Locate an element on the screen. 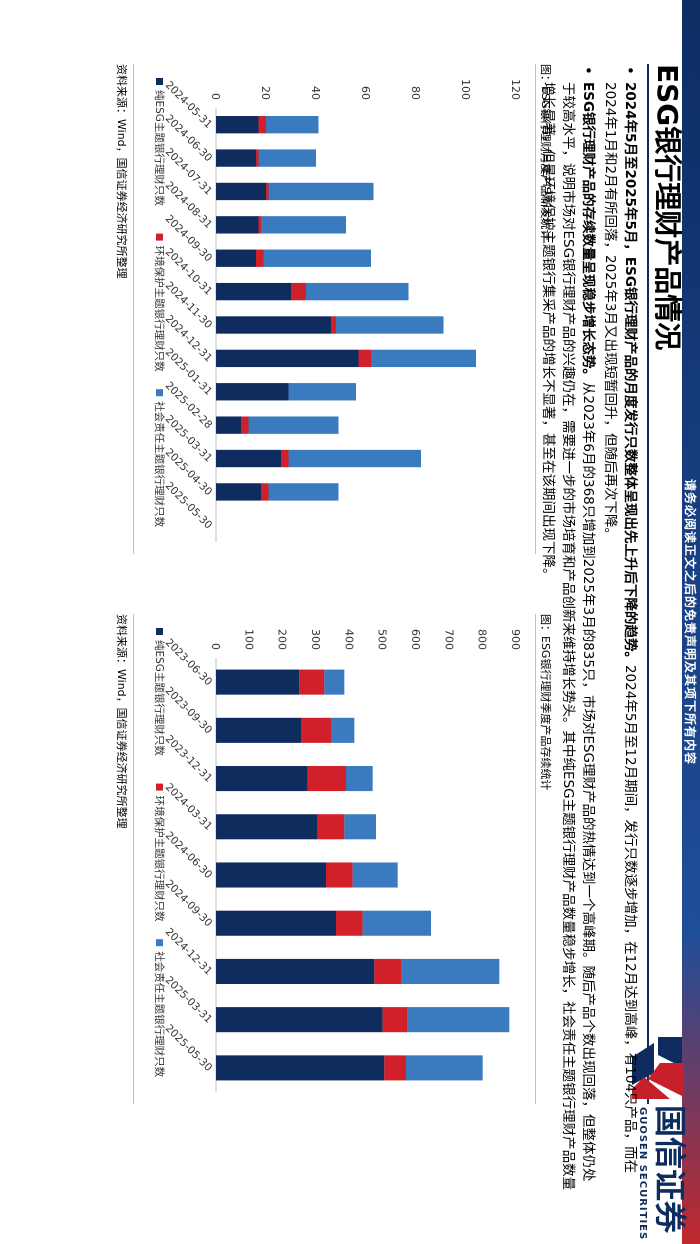 This screenshot has width=700, height=1244. x-tick-label: 2023-12-31 is located at coordinates (189, 759).